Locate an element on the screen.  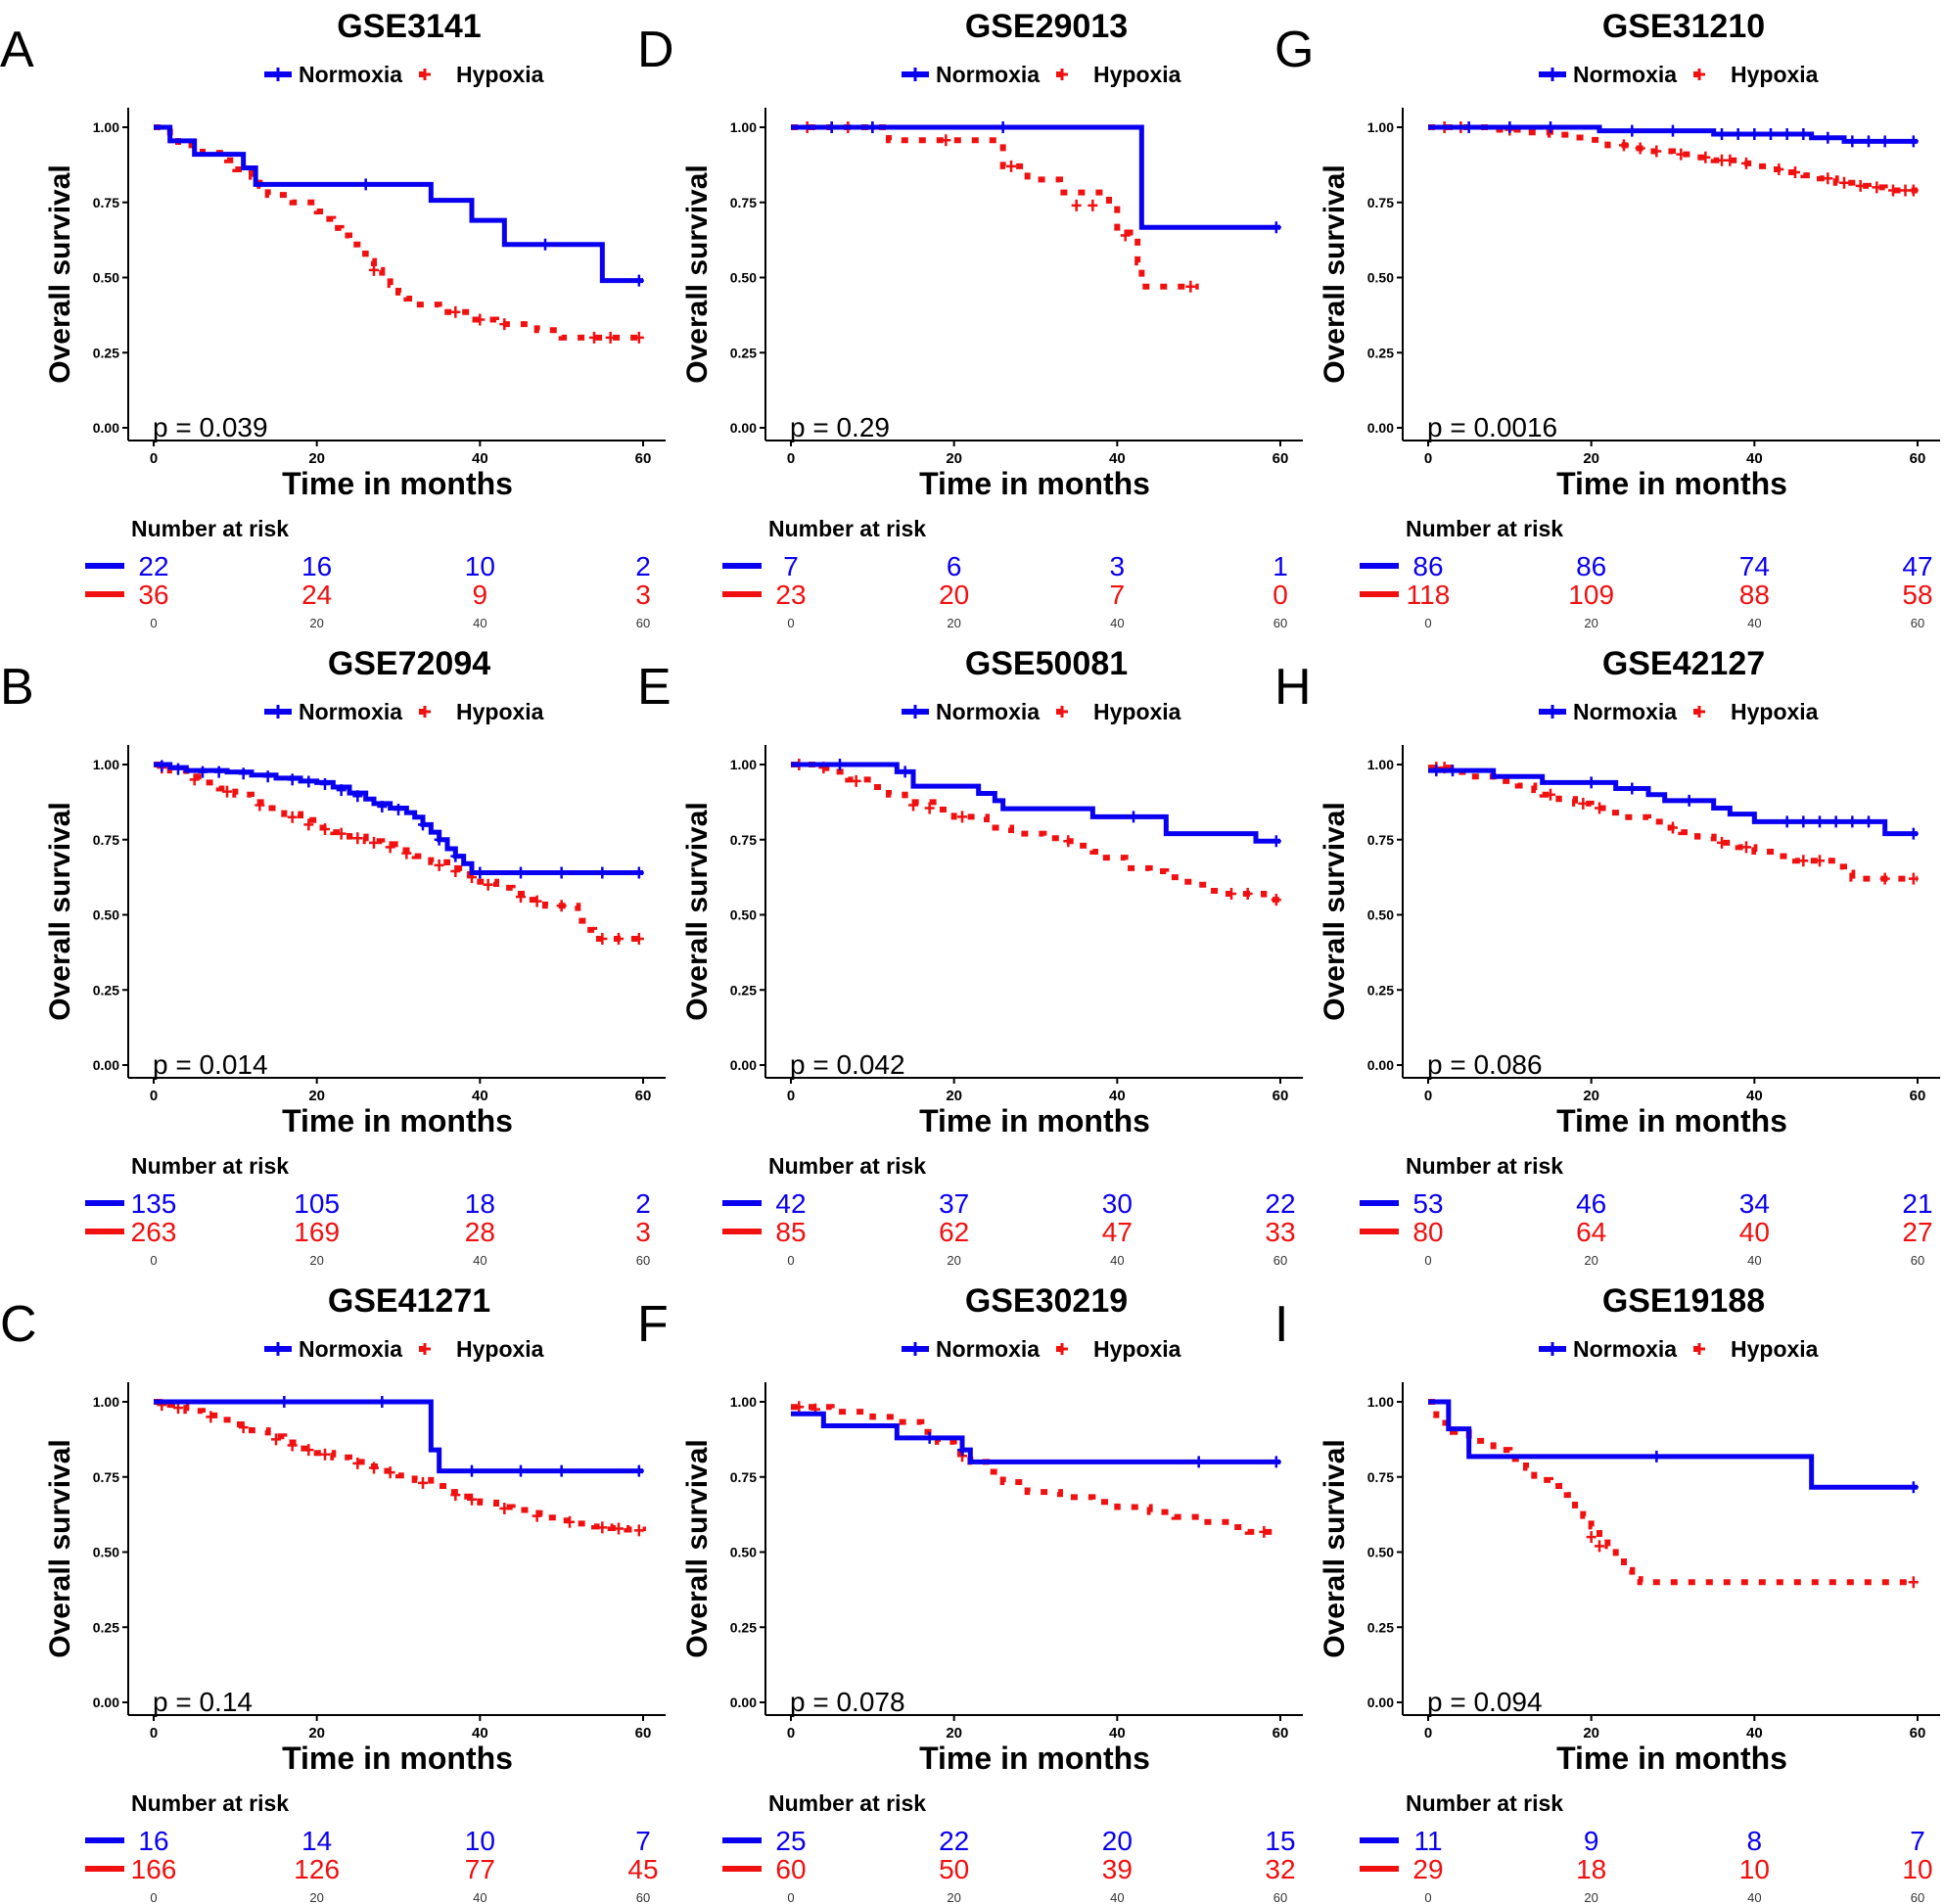
risk-count: 169 is located at coordinates (317, 1232).